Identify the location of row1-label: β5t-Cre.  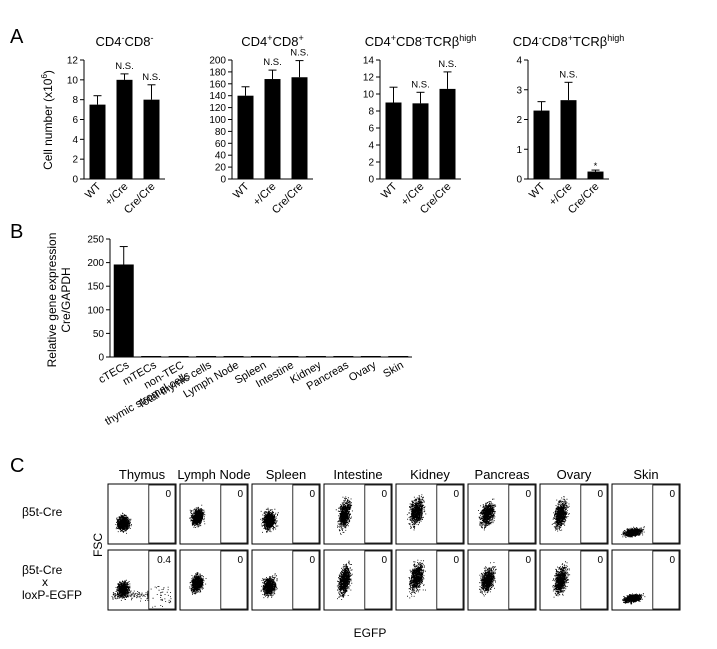
(42, 512).